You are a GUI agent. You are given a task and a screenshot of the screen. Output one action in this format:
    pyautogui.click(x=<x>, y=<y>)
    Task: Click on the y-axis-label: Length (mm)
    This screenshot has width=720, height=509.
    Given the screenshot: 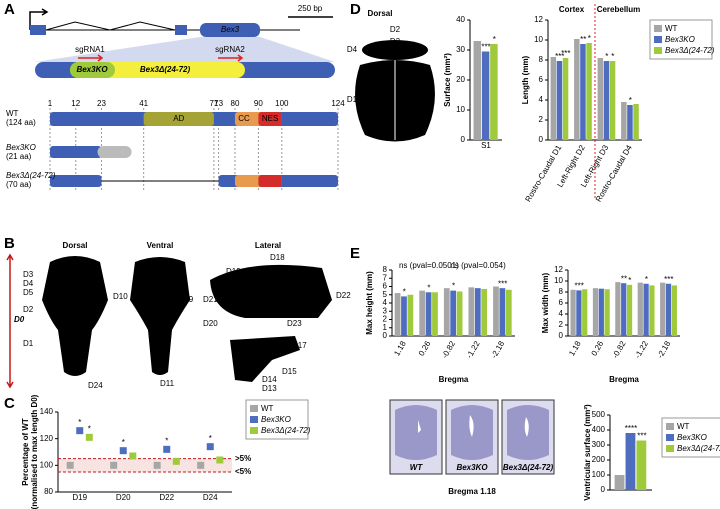 What is the action you would take?
    pyautogui.click(x=525, y=79)
    